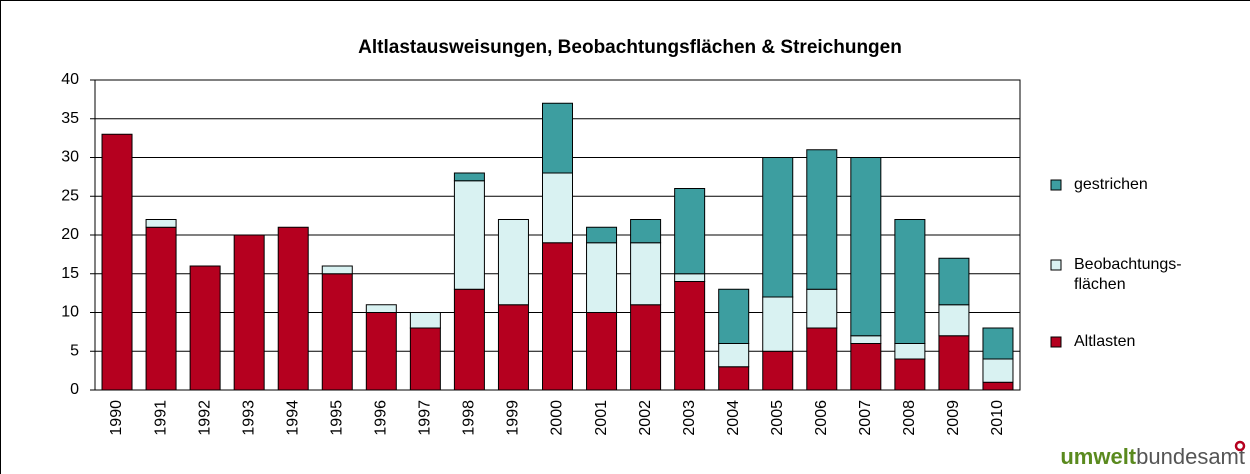 The height and width of the screenshot is (474, 1250). What do you see at coordinates (645, 418) in the screenshot?
I see `x-tick-label: 2002` at bounding box center [645, 418].